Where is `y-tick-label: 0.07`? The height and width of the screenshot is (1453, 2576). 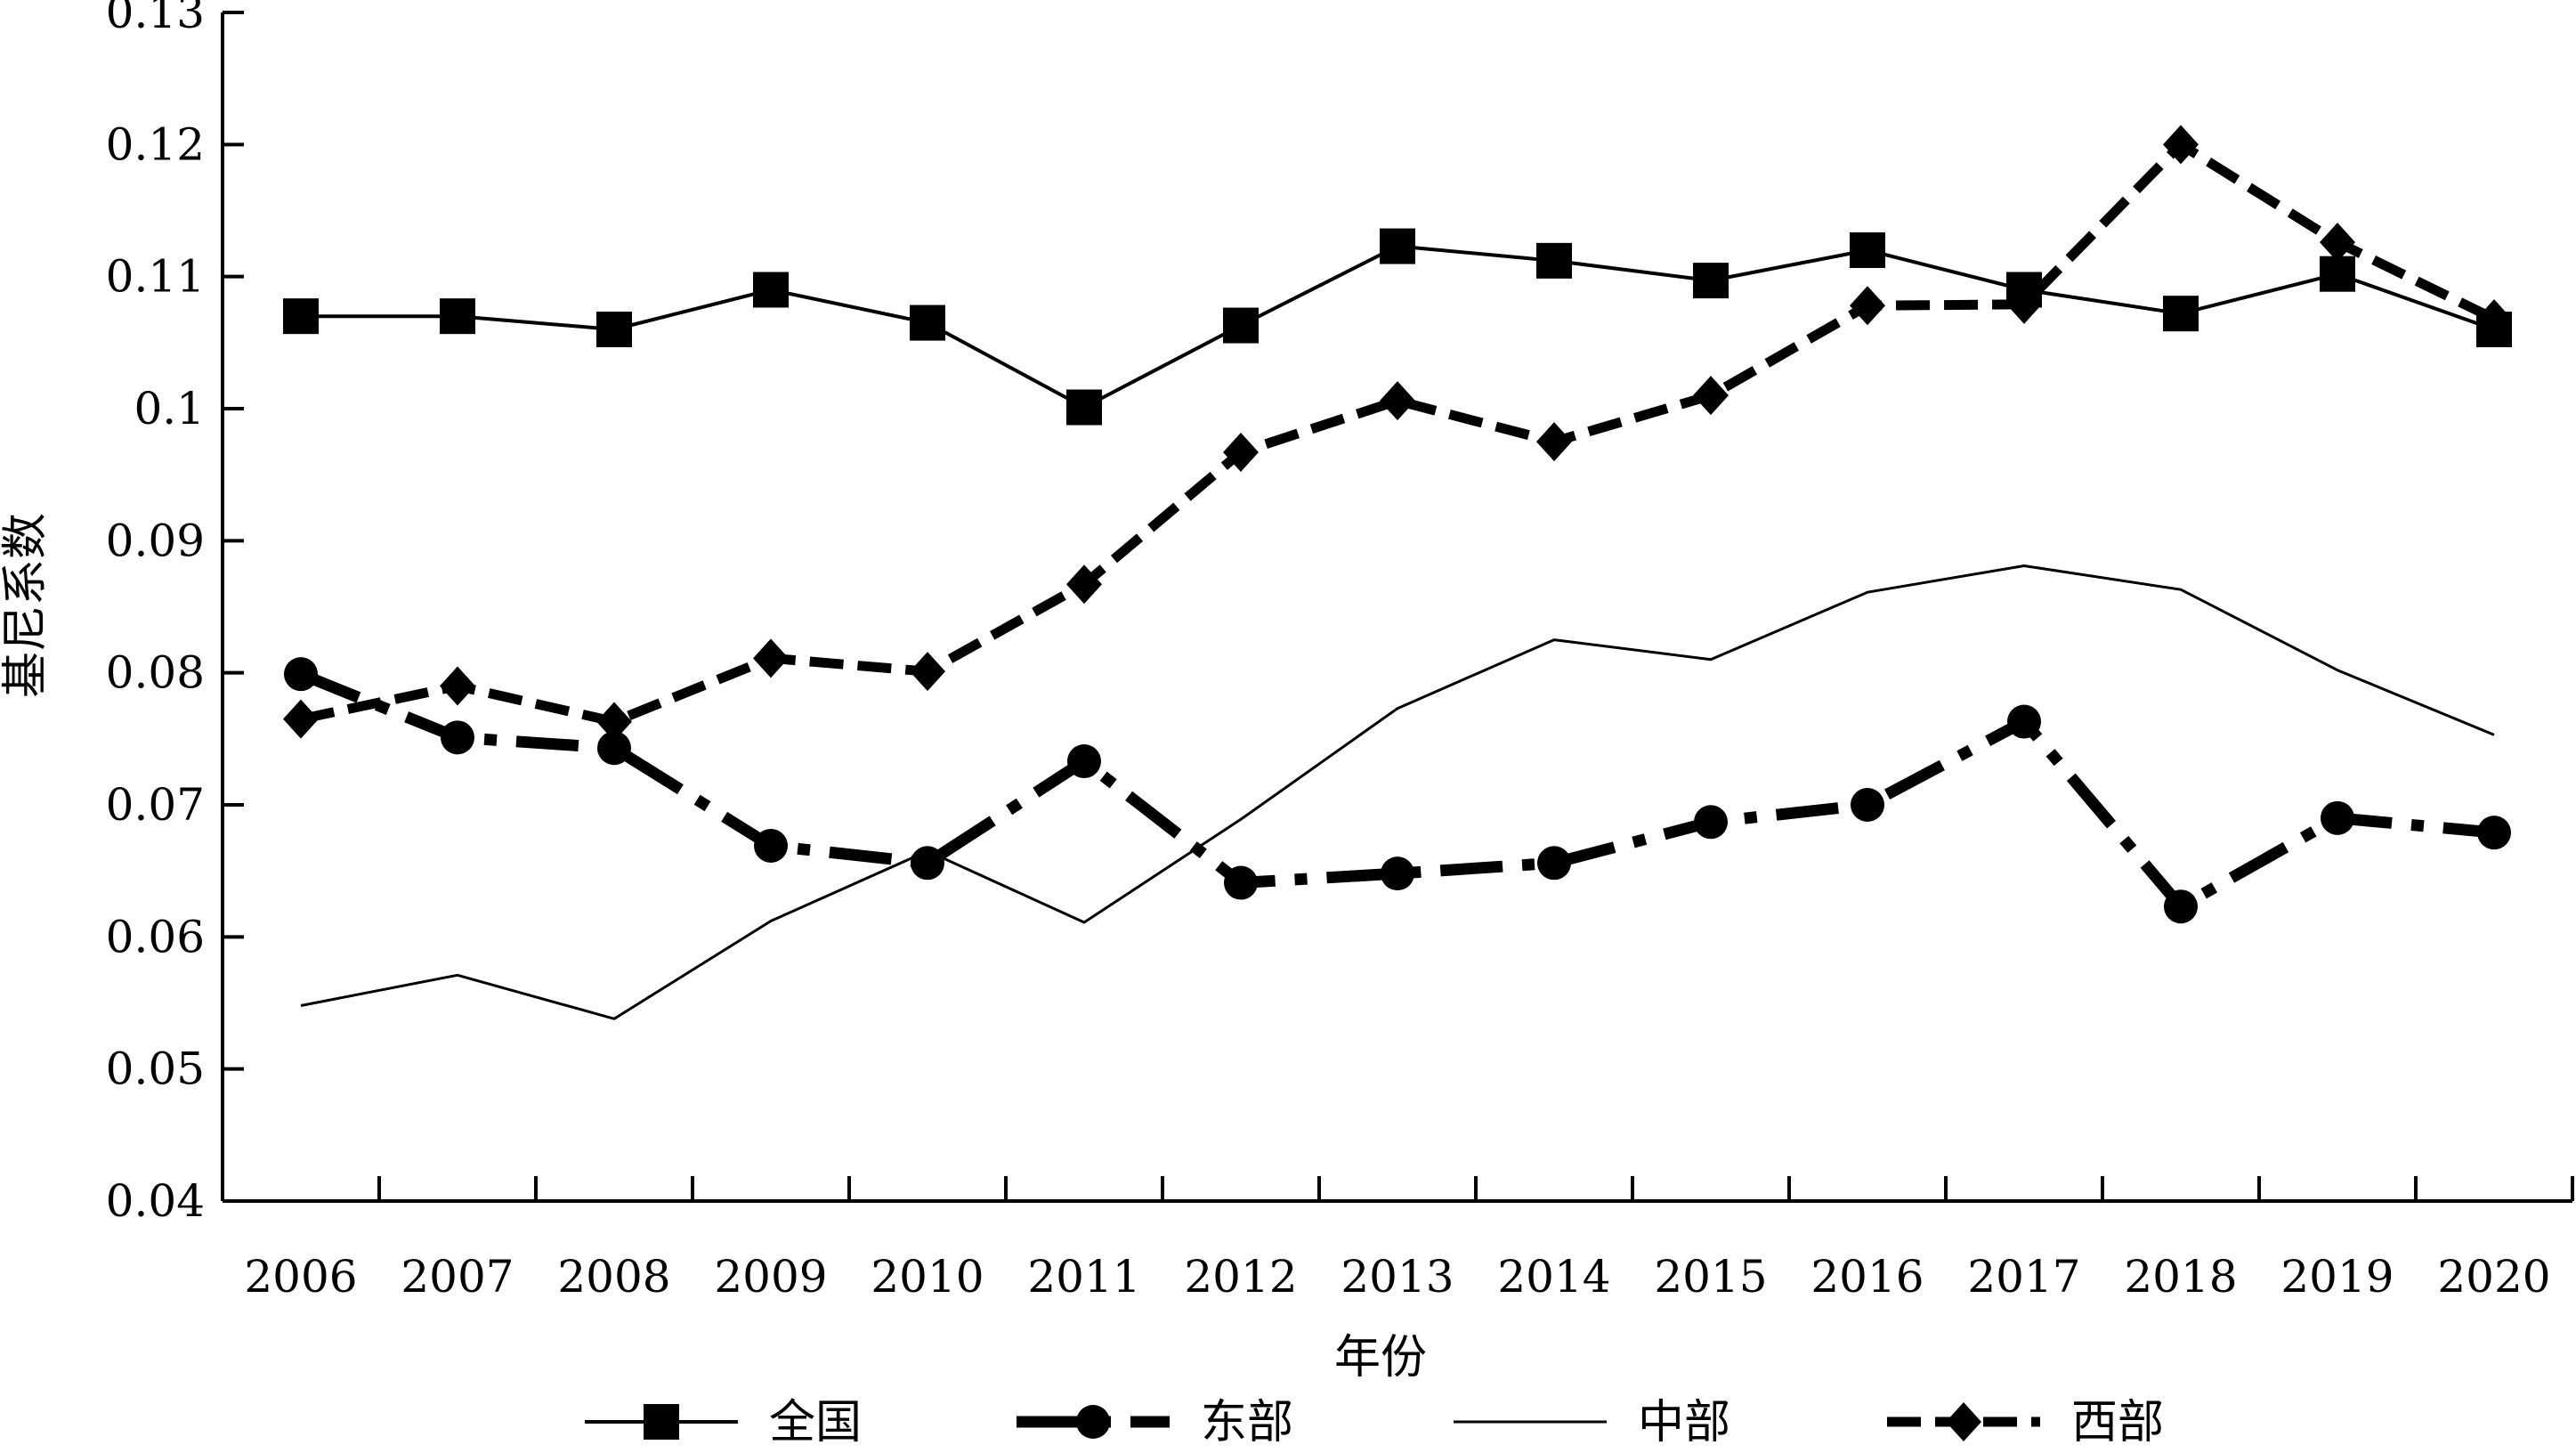
y-tick-label: 0.07 is located at coordinates (155, 805).